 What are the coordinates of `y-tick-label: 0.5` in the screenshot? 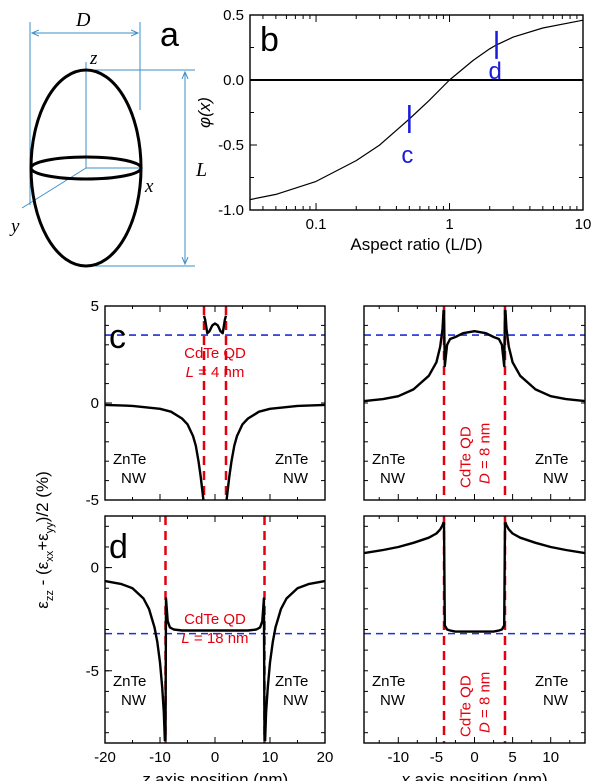 It's located at (233, 15).